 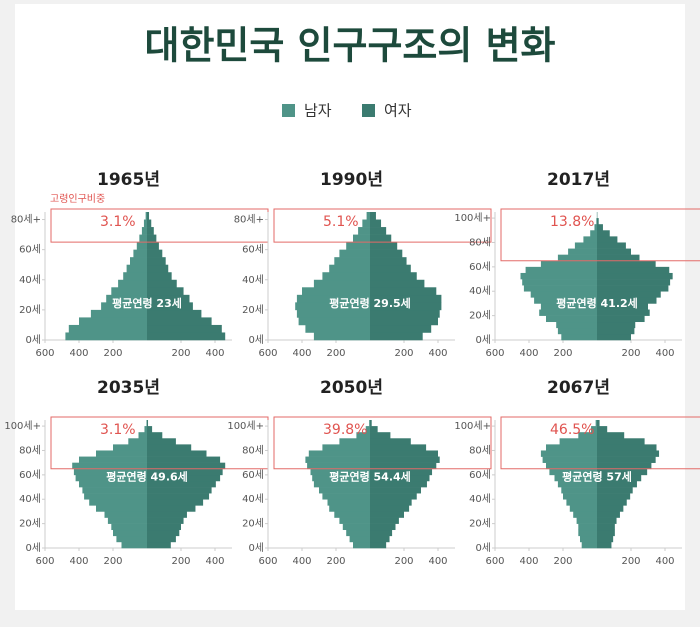 I want to click on mean-age: 평균연령 57세, so click(x=597, y=477).